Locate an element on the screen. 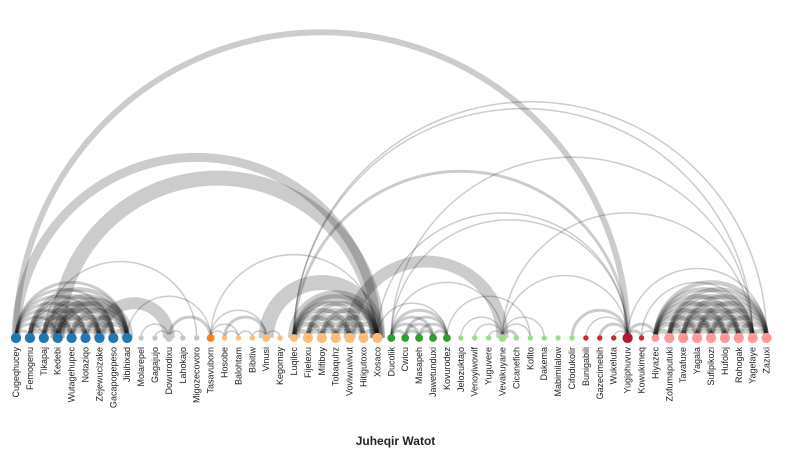 The image size is (791, 457). node-gazecimebih is located at coordinates (600, 338).